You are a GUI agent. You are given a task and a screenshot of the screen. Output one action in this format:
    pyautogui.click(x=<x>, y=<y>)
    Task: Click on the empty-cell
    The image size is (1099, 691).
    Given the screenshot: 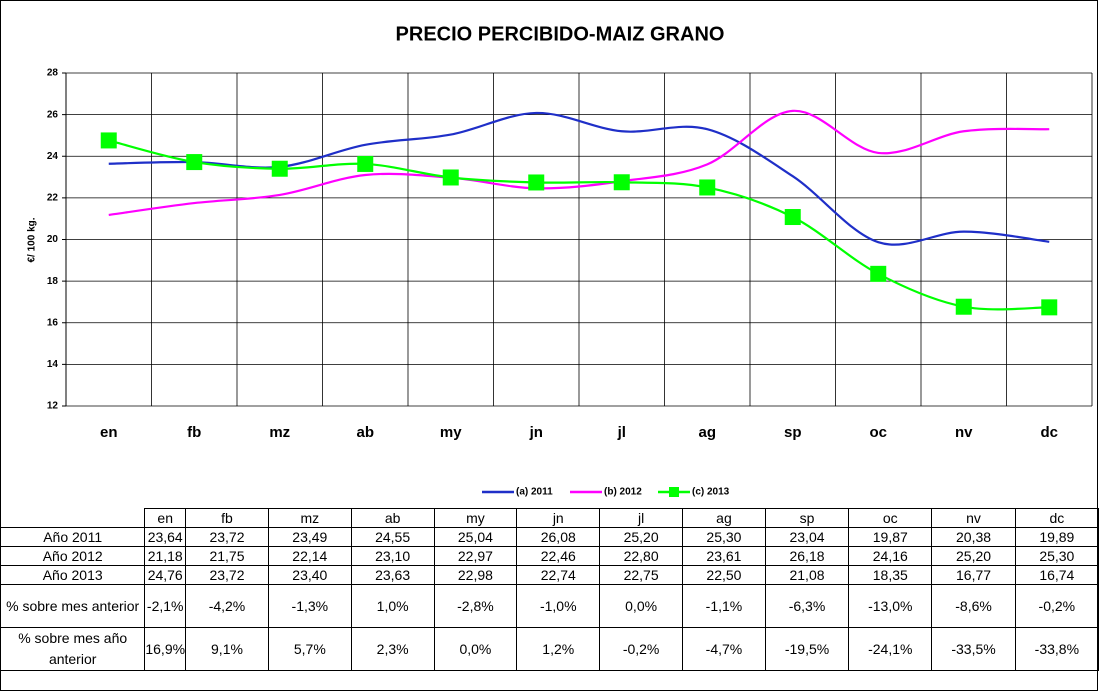 What is the action you would take?
    pyautogui.click(x=73, y=518)
    